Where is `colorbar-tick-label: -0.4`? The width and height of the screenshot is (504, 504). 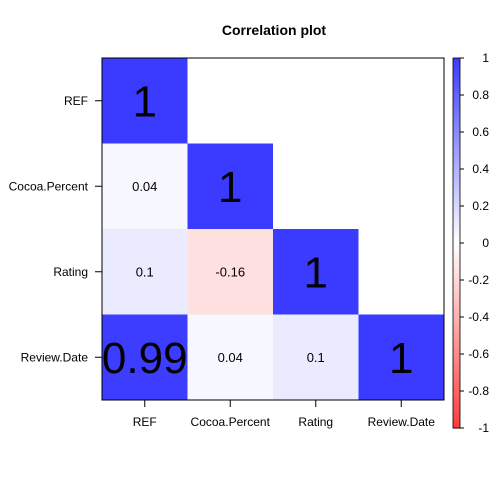 colorbar-tick-label: -0.4 is located at coordinates (478, 317).